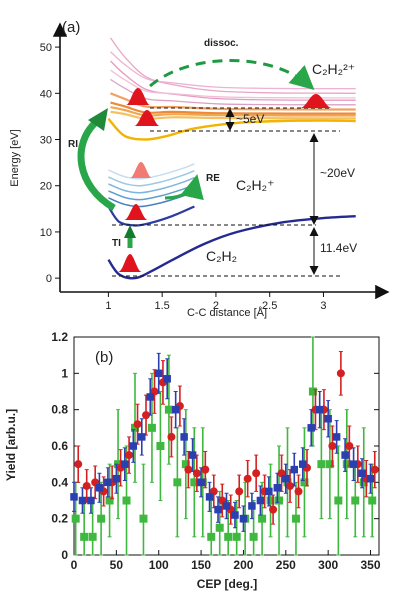 Image resolution: width=395 pixels, height=592 pixels. What do you see at coordinates (243, 565) in the screenshot?
I see `x-tick-label-b: 200` at bounding box center [243, 565].